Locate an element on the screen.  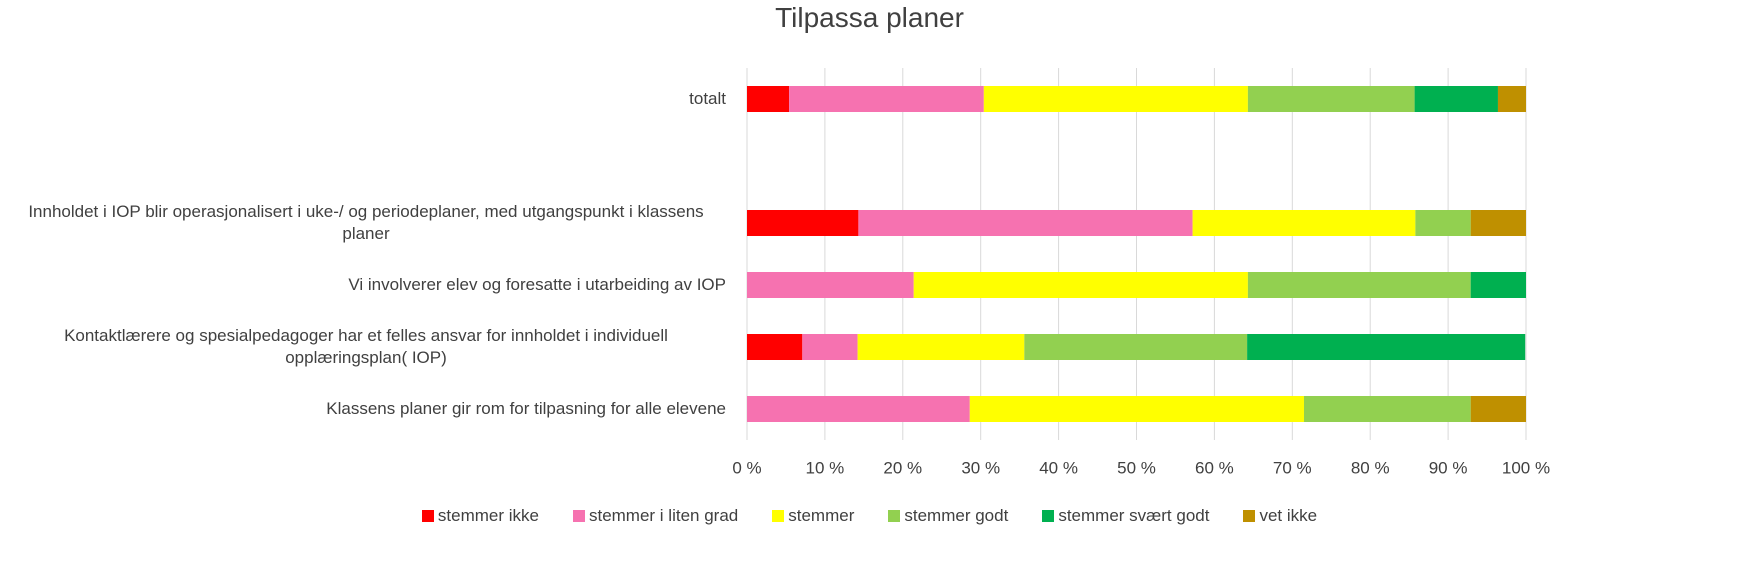
x-tick-label: 40 % is located at coordinates (1058, 467).